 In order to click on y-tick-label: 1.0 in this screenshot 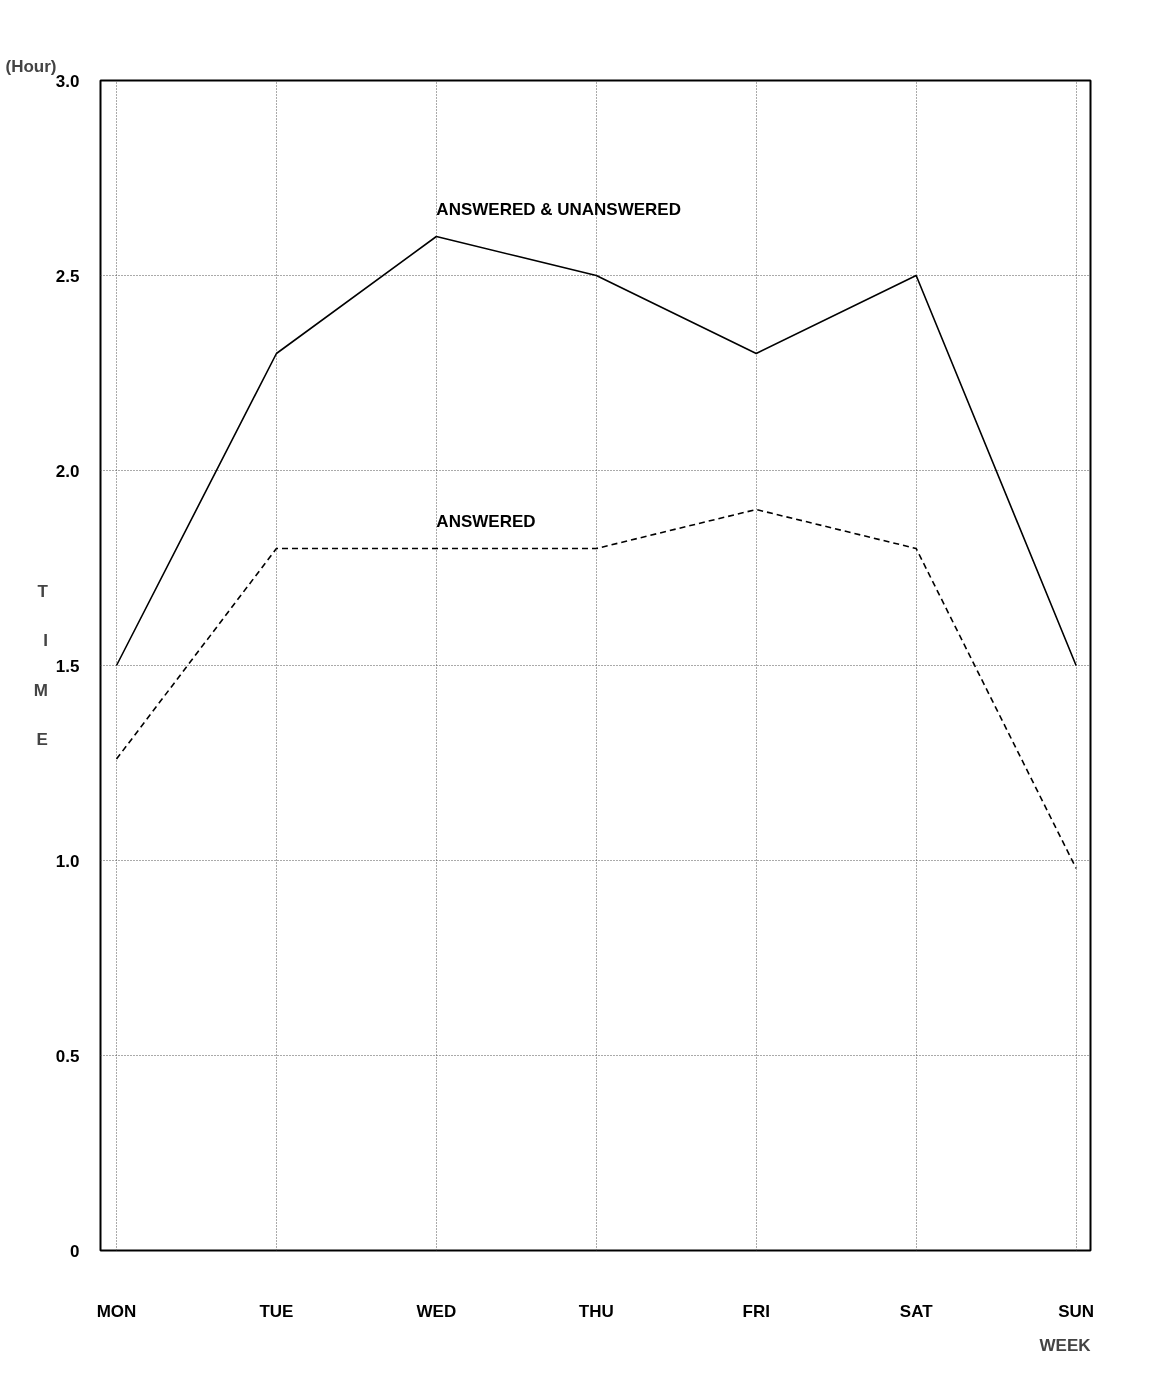, I will do `click(67, 861)`.